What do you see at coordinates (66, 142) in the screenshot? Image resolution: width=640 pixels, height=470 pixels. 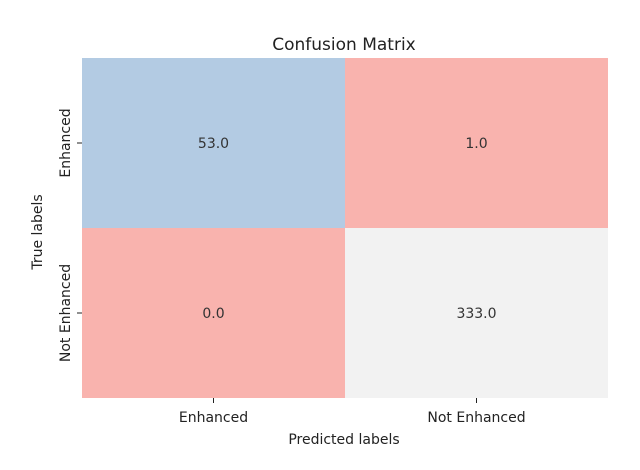 I see `y-tick-label: Enhanced` at bounding box center [66, 142].